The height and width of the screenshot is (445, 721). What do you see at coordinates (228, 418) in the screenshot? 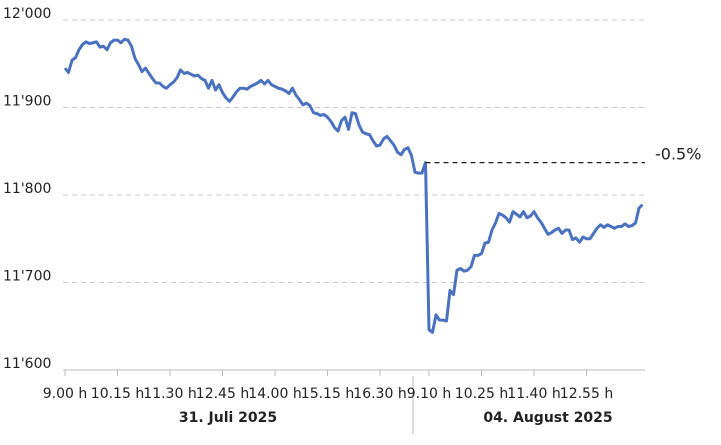
I see `day-label: 31. Juli 2025` at bounding box center [228, 418].